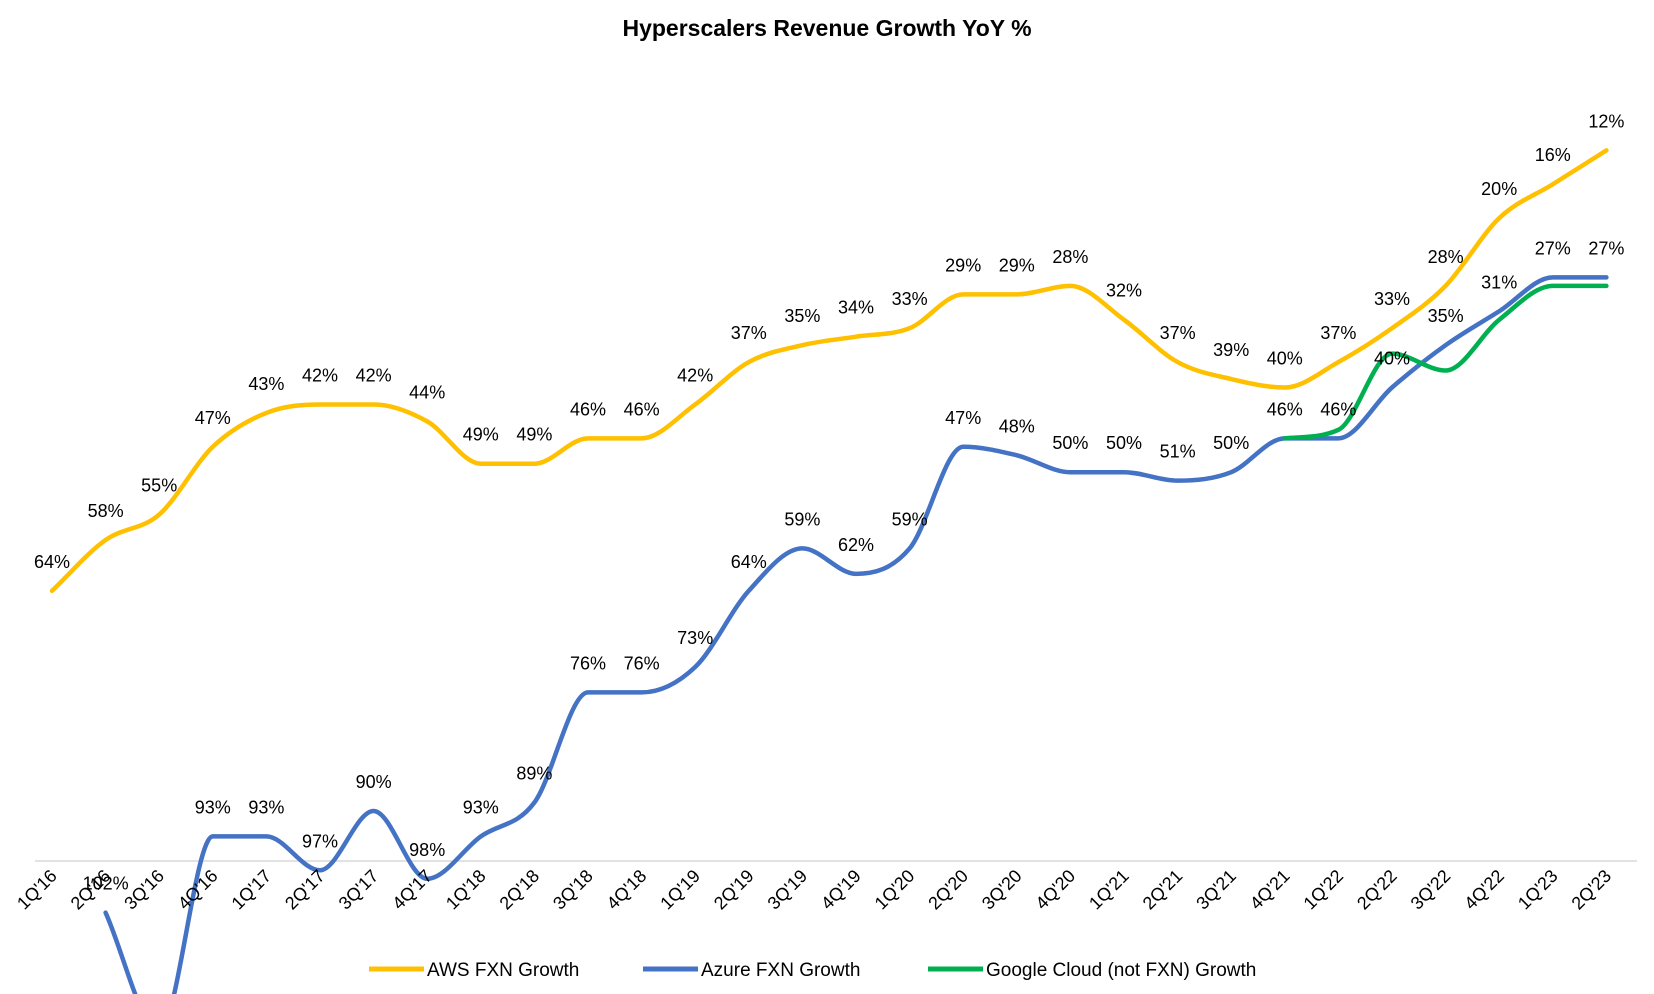 This screenshot has height=994, width=1654. What do you see at coordinates (1484, 890) in the screenshot?
I see `x-tick-label: 4Q'22` at bounding box center [1484, 890].